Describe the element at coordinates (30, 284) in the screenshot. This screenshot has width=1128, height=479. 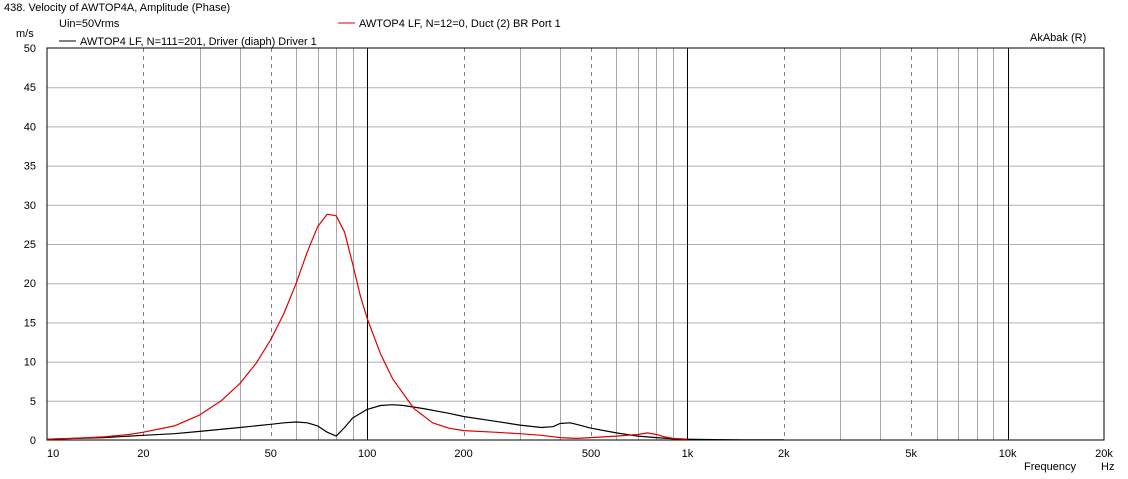
I see `y-tick-label: 20` at that location.